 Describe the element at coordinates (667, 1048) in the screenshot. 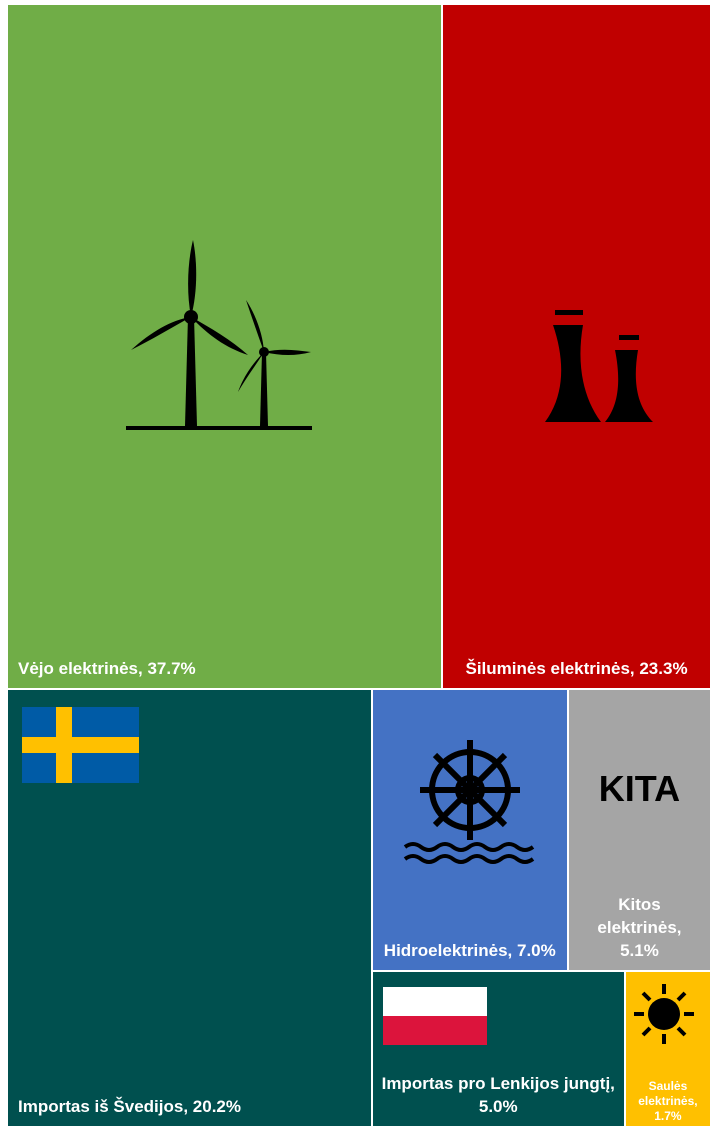

I see `treemap-tile: Saulės elektrinės, 1.7%` at that location.